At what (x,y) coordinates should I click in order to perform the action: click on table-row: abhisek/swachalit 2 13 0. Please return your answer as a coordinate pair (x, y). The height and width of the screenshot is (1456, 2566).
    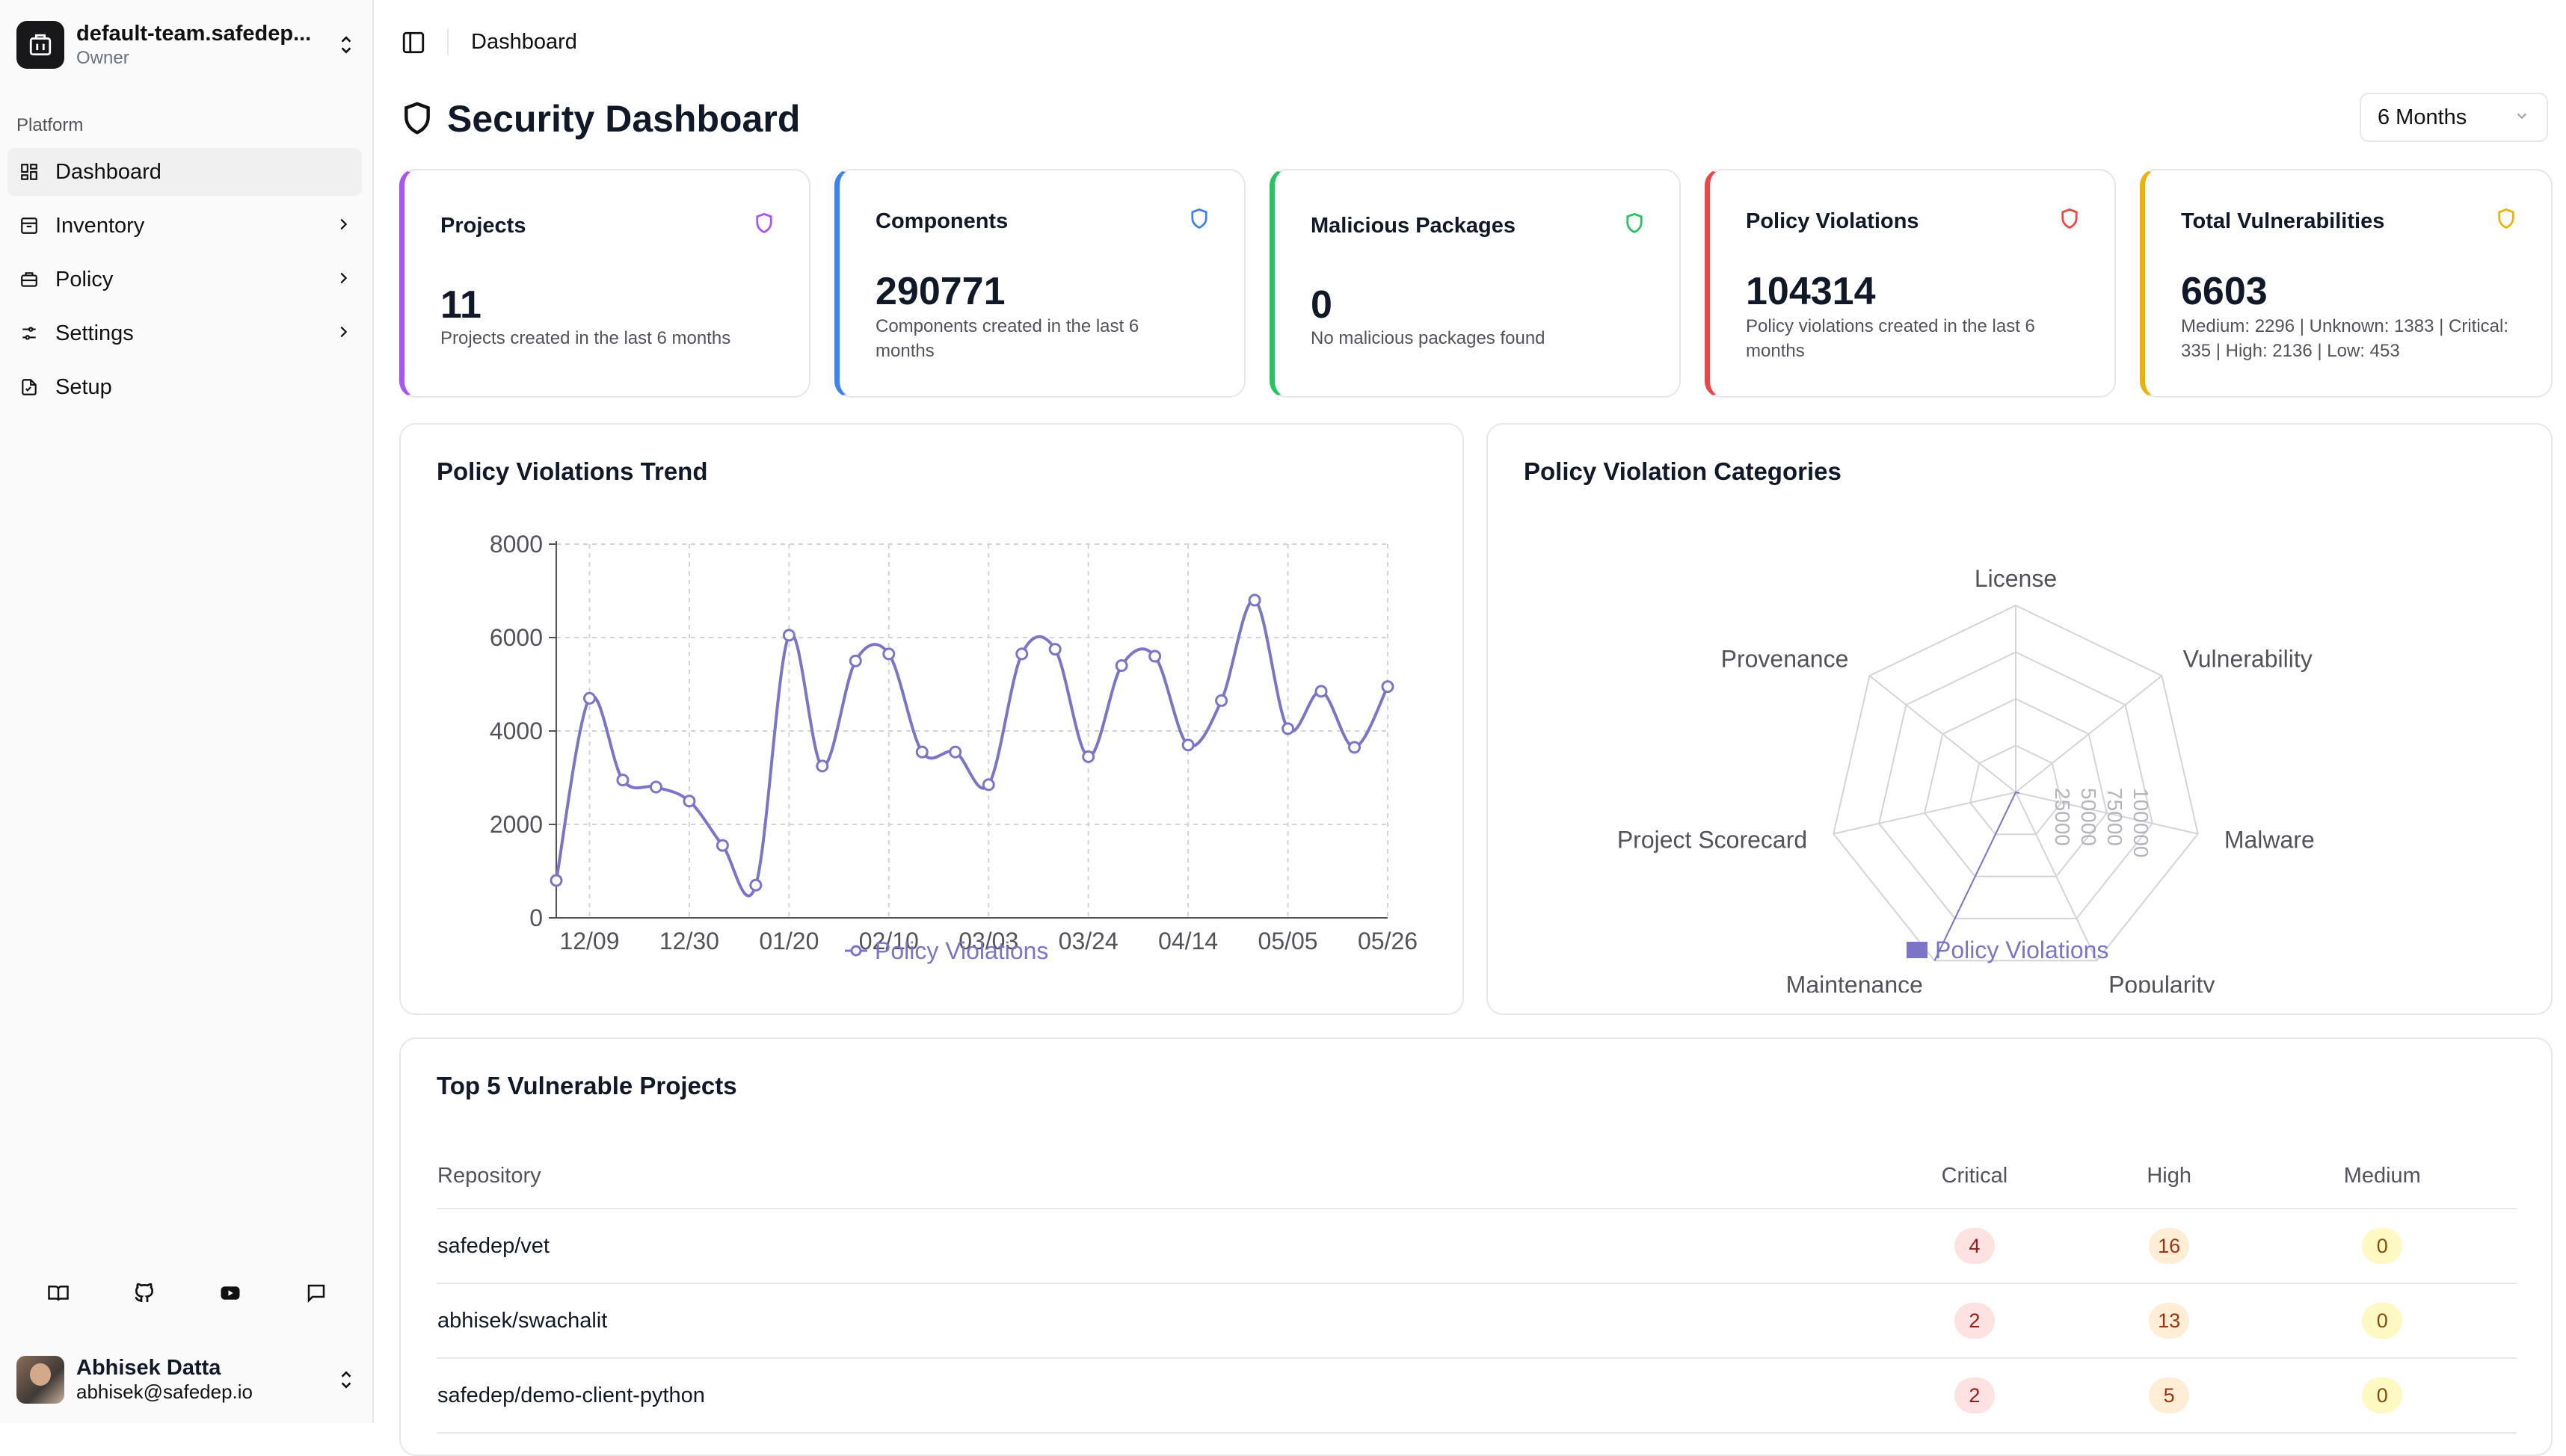
    Looking at the image, I should click on (1477, 1321).